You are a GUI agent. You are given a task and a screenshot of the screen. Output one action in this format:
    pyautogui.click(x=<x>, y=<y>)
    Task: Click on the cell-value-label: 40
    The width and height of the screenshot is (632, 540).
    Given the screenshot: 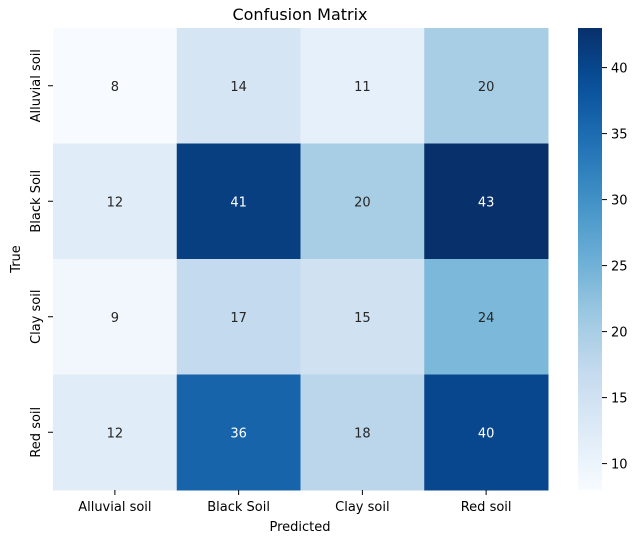 What is the action you would take?
    pyautogui.click(x=486, y=433)
    